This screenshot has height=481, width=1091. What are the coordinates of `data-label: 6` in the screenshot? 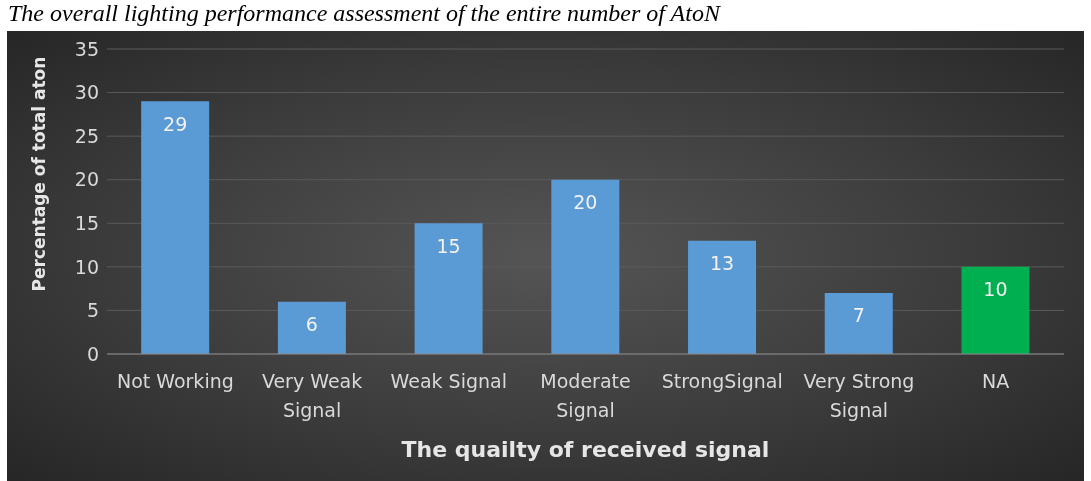 It's located at (311, 324).